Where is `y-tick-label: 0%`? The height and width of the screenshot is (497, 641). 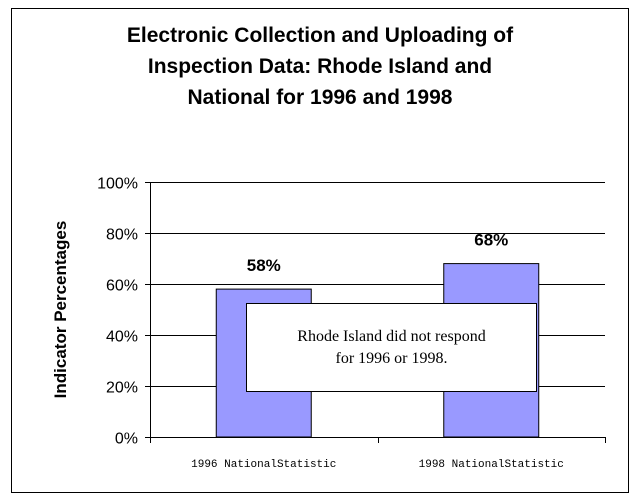 y-tick-label: 0% is located at coordinates (126, 439).